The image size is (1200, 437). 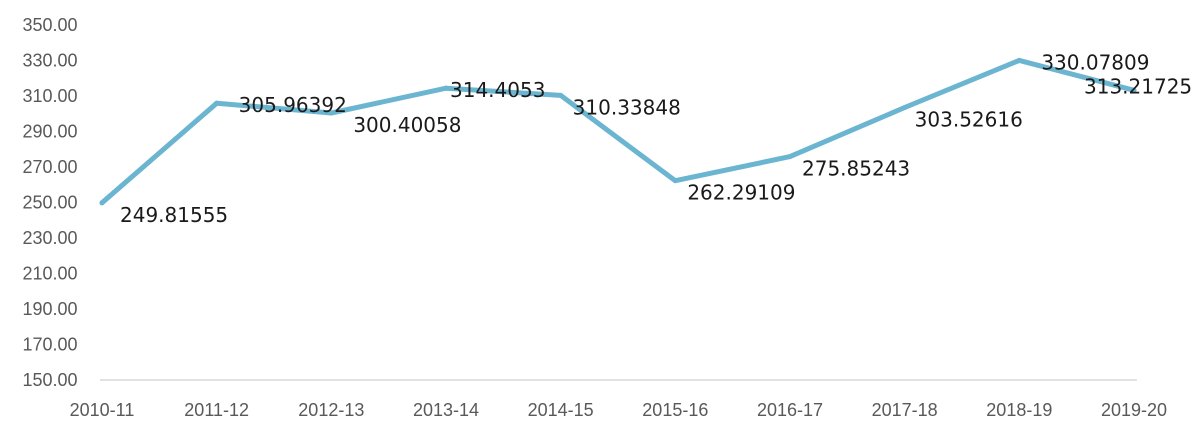 I want to click on y-tick-label: 290.00, so click(x=49, y=132).